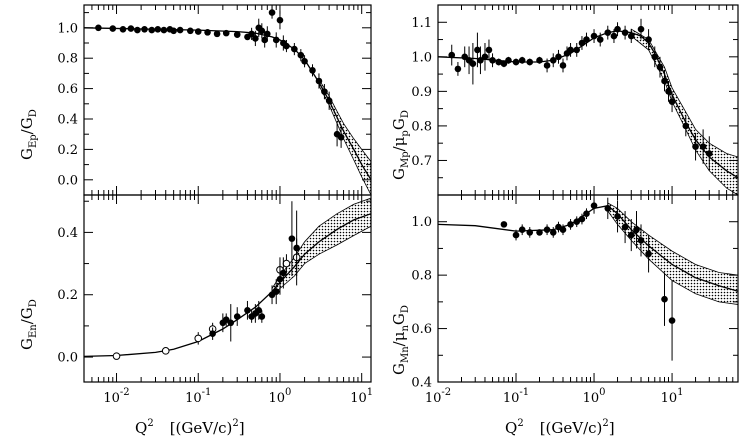  I want to click on gmn-xtick-label: 10¹, so click(672, 396).